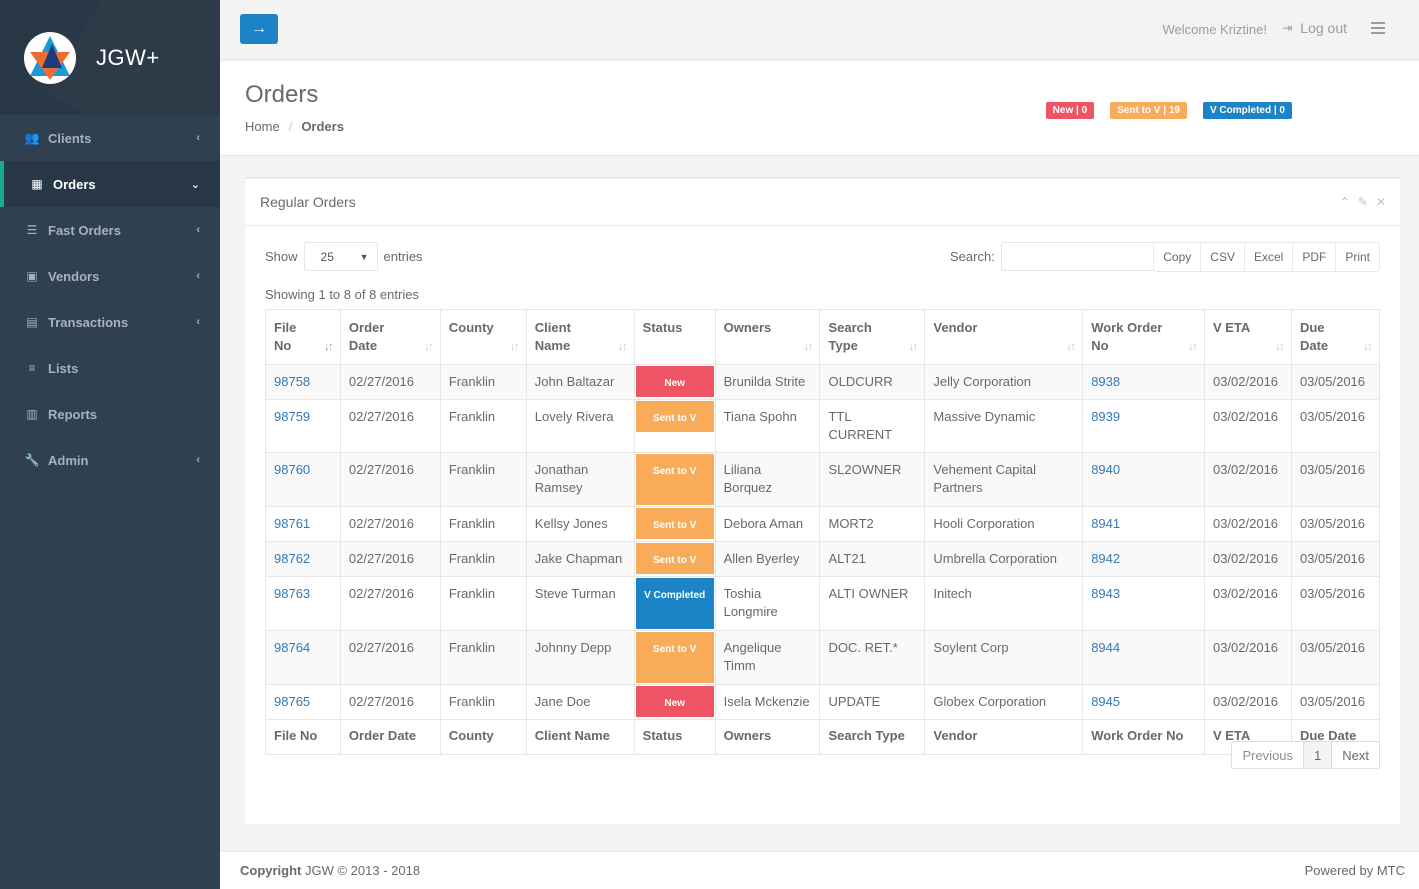 This screenshot has width=1419, height=889. What do you see at coordinates (259, 29) in the screenshot?
I see `sidebar-toggle-button: →` at bounding box center [259, 29].